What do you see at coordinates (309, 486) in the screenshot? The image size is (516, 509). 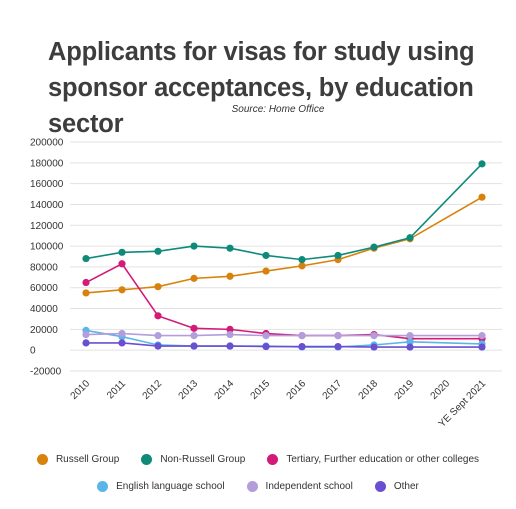 I see `legend-label: Independent school` at bounding box center [309, 486].